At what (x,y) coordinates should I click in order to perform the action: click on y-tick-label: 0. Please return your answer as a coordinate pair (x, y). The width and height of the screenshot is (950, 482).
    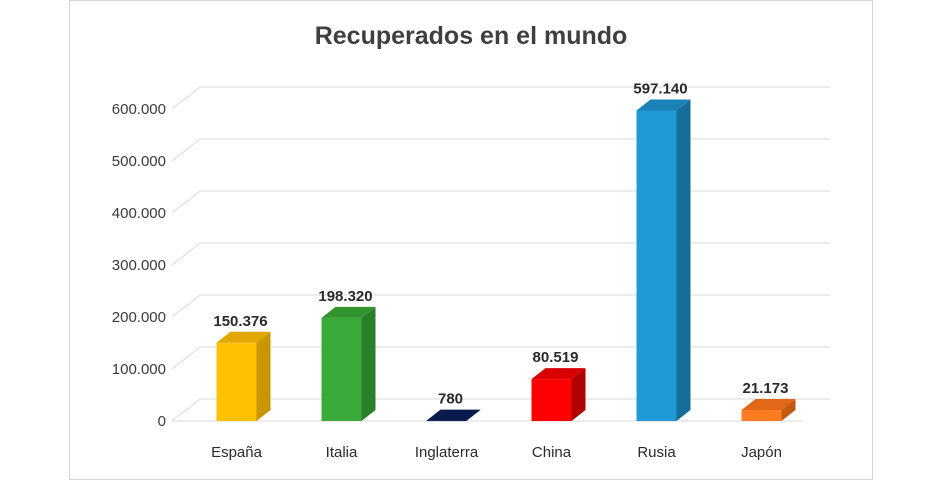
    Looking at the image, I should click on (162, 421).